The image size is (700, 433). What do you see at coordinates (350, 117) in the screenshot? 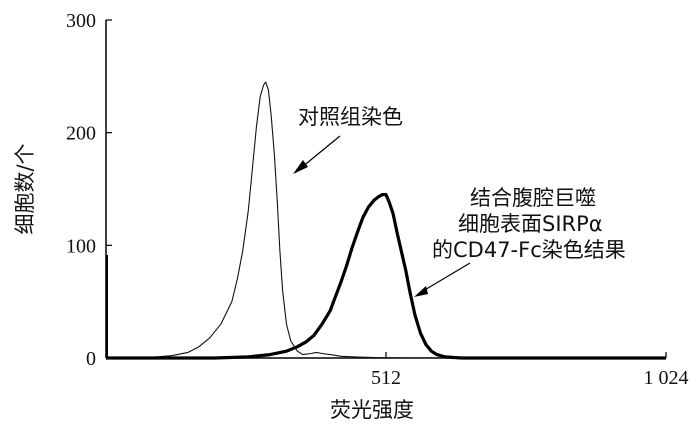
I see `control-annotation: 对照组染色` at bounding box center [350, 117].